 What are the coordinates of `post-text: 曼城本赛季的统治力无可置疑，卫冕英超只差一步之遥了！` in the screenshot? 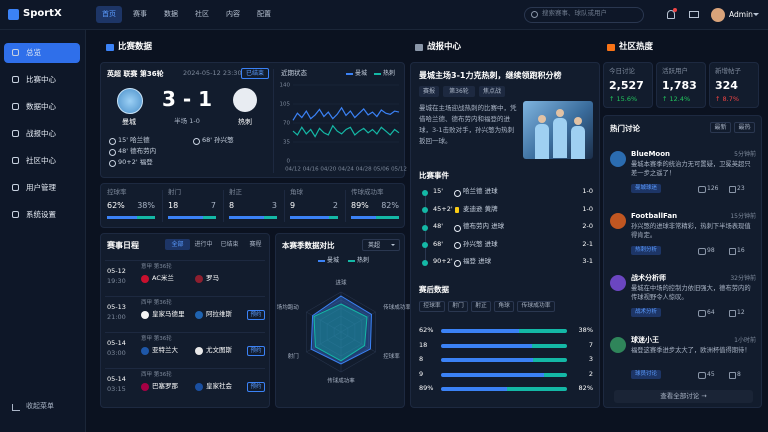 It's located at (691, 169).